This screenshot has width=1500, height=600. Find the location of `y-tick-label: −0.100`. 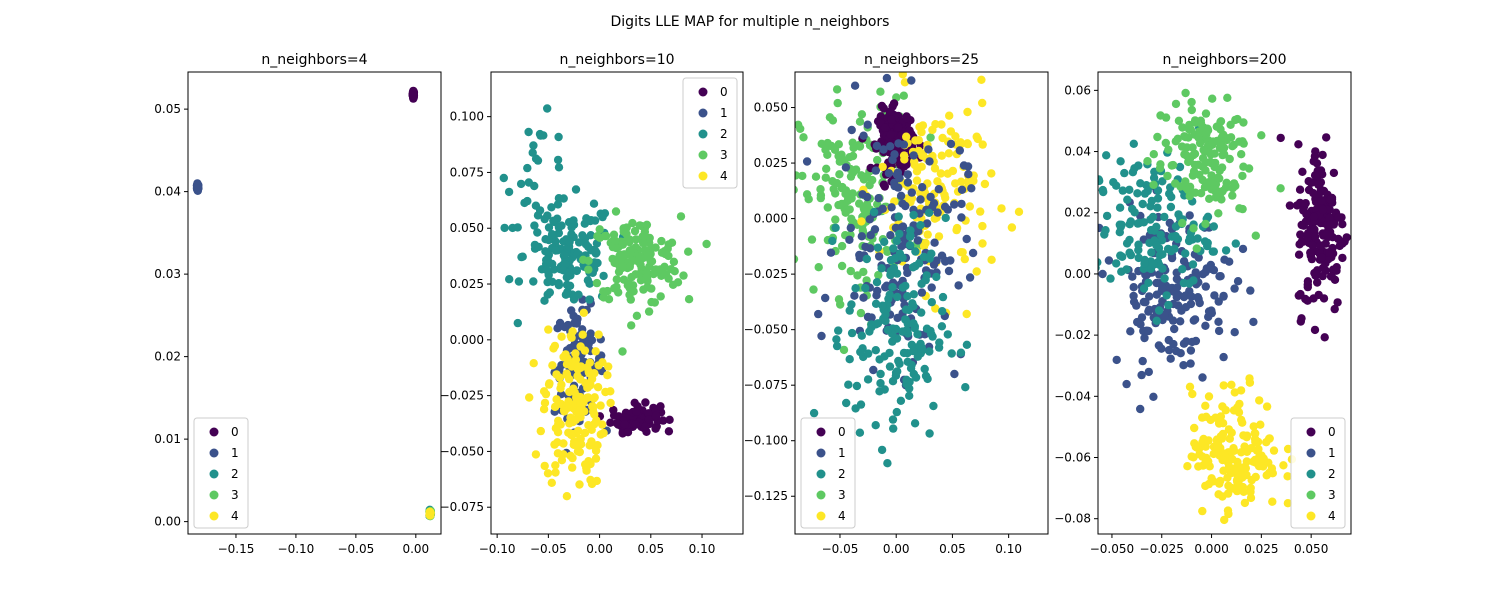

y-tick-label: −0.100 is located at coordinates (766, 441).